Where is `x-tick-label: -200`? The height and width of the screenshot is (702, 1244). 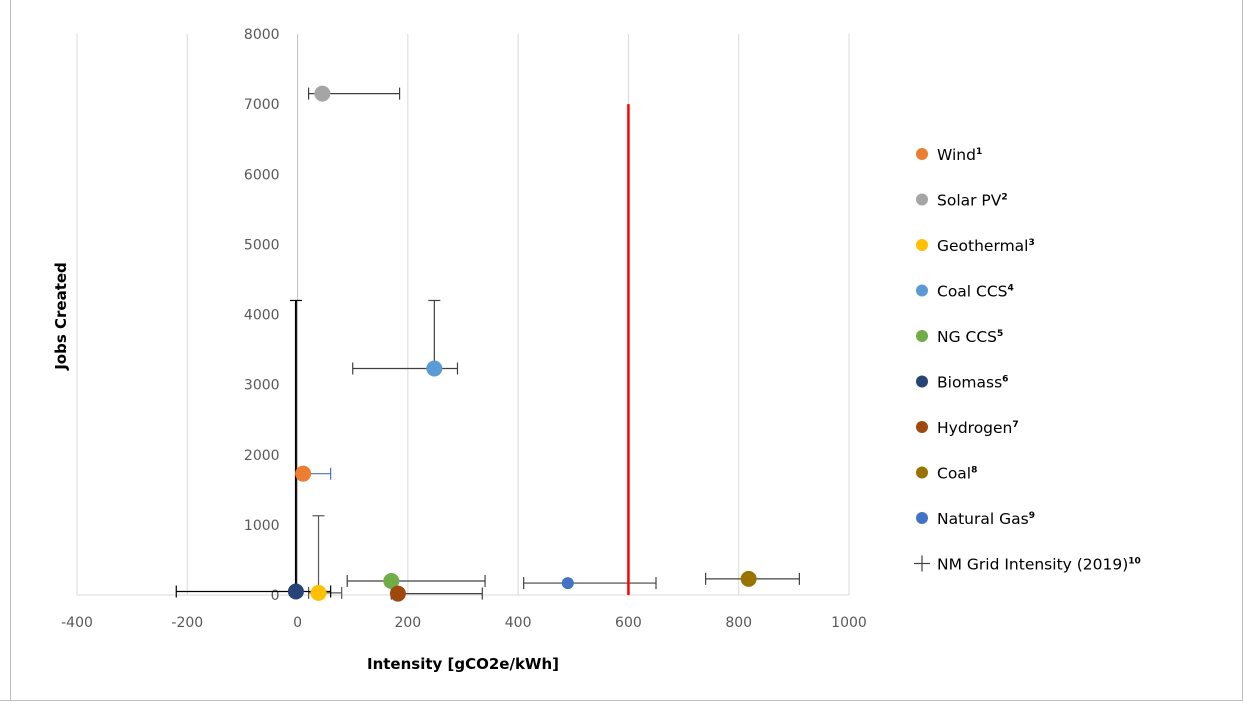
x-tick-label: -200 is located at coordinates (187, 623).